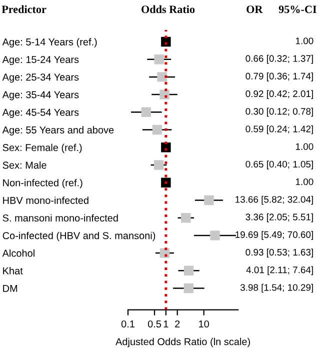 Image resolution: width=320 pixels, height=352 pixels. I want to click on x-tick-label: 2, so click(177, 324).